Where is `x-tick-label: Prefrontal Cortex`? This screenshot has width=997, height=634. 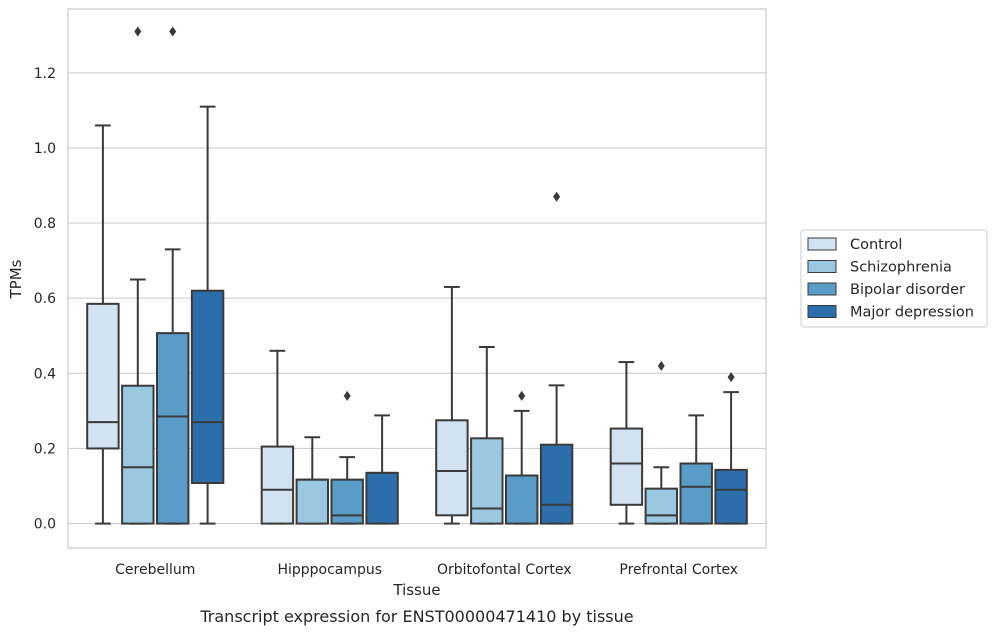
x-tick-label: Prefrontal Cortex is located at coordinates (678, 570).